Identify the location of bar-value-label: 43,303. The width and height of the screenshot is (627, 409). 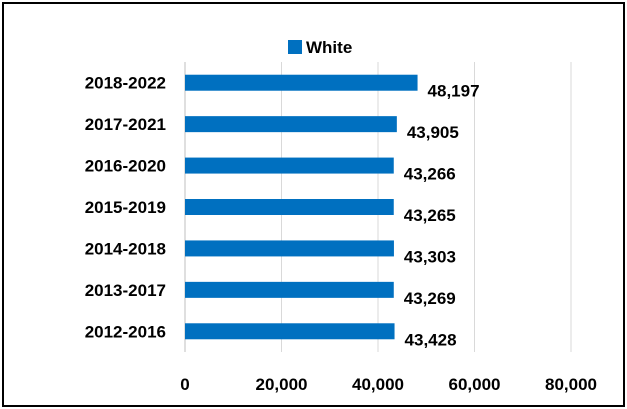
(430, 256).